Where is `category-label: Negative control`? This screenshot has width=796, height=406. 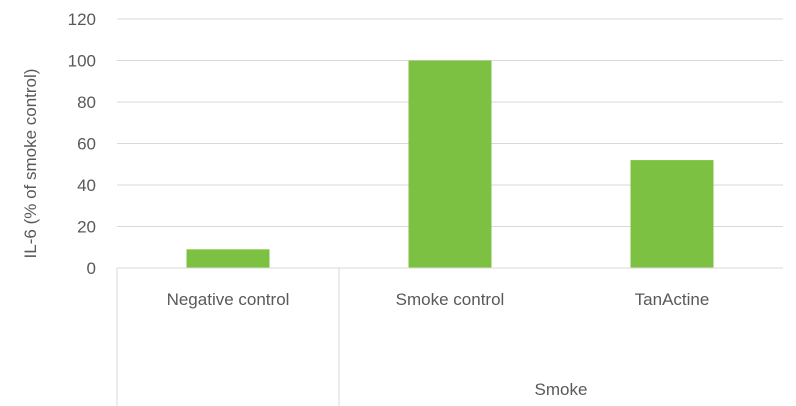
category-label: Negative control is located at coordinates (228, 299).